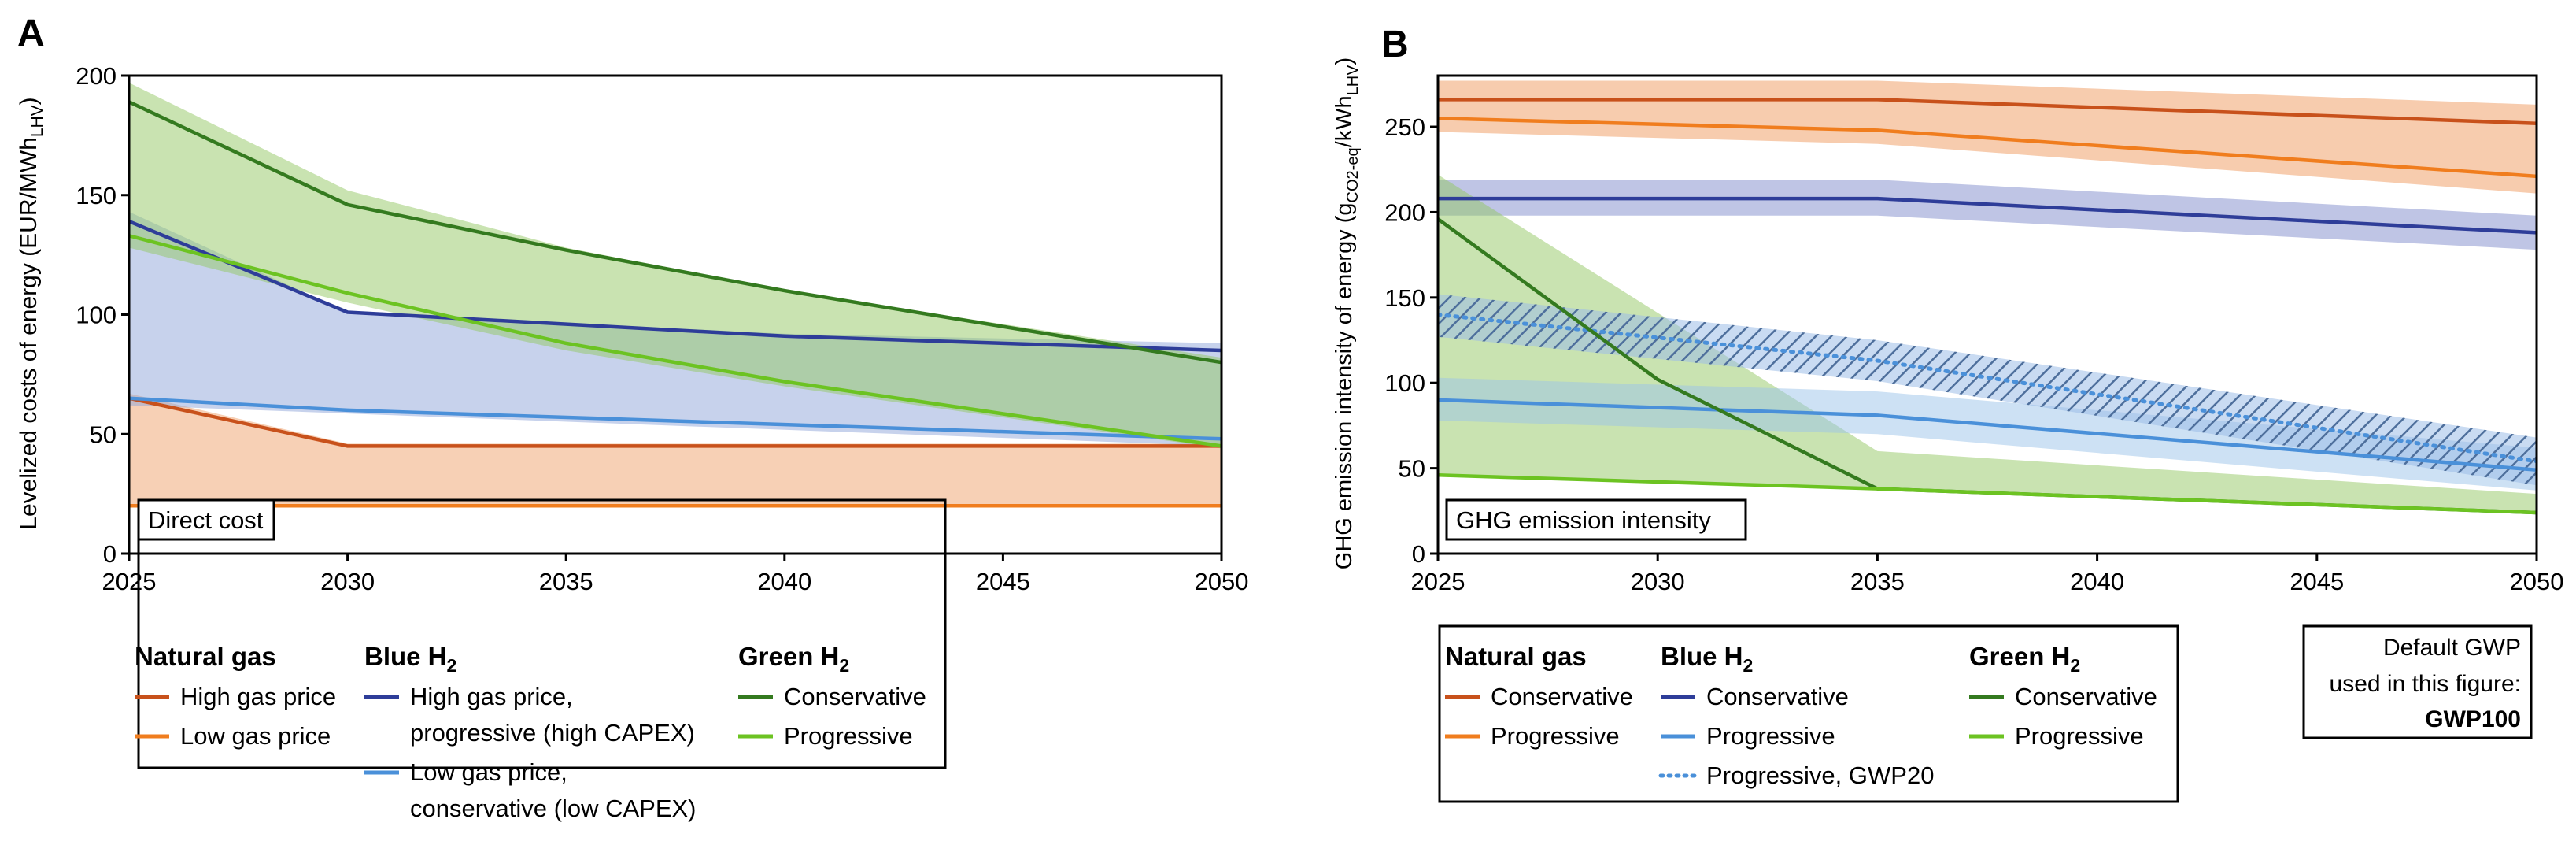 This screenshot has width=2576, height=856. What do you see at coordinates (848, 736) in the screenshot?
I see `legend-label-a-2-1: Progressive` at bounding box center [848, 736].